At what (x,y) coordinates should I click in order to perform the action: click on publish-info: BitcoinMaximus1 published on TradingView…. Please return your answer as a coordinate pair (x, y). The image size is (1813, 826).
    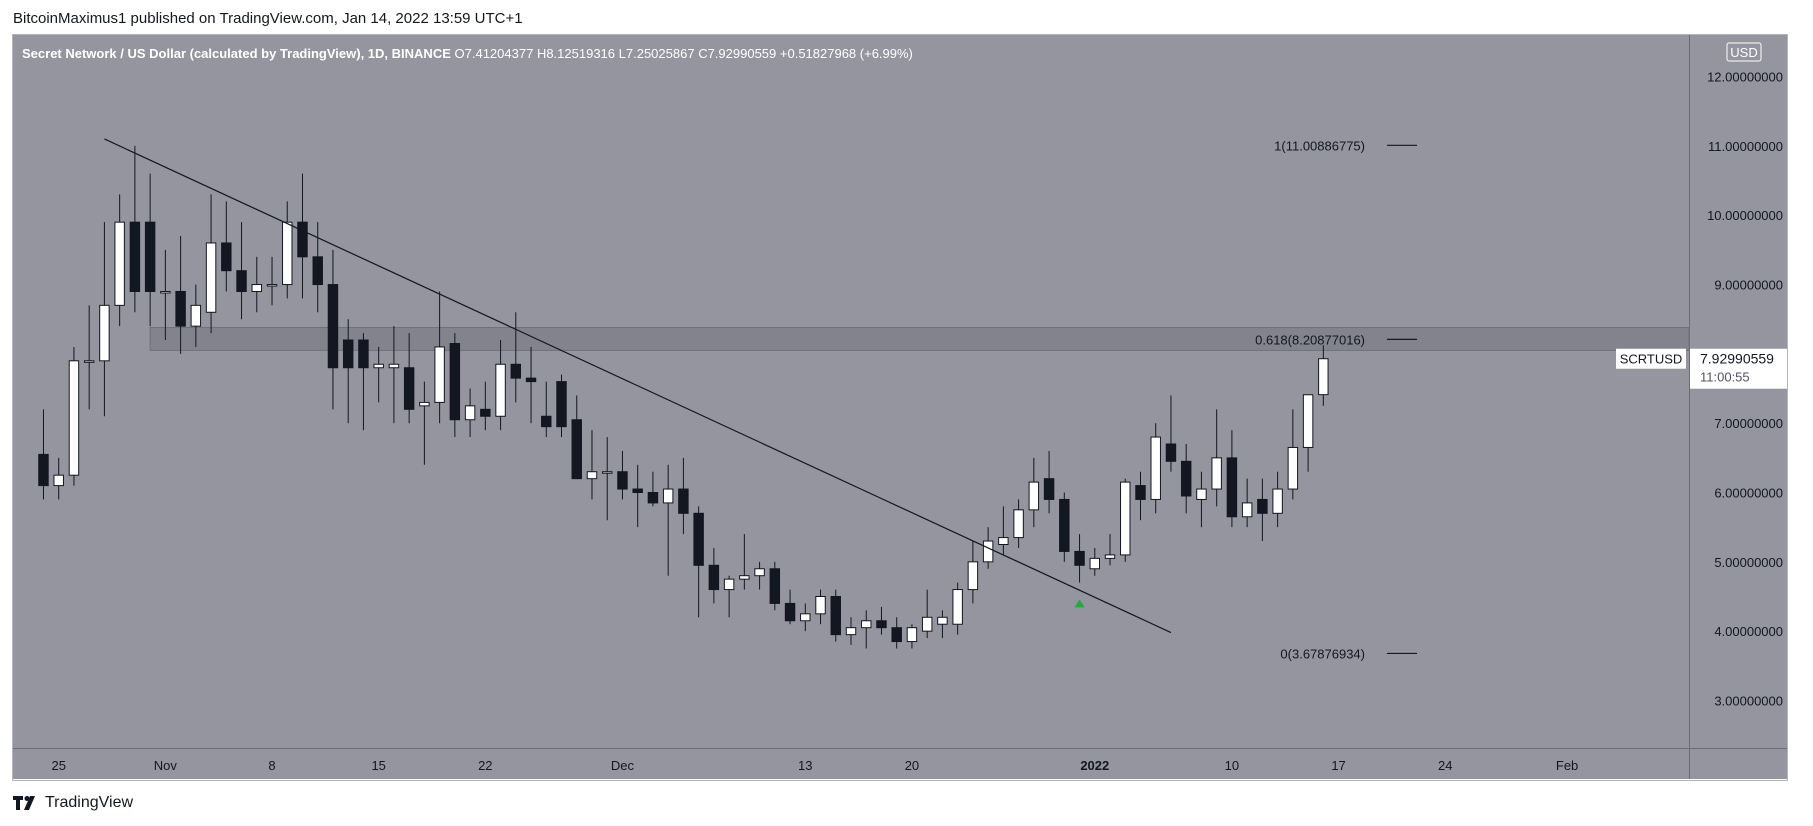
    Looking at the image, I should click on (268, 18).